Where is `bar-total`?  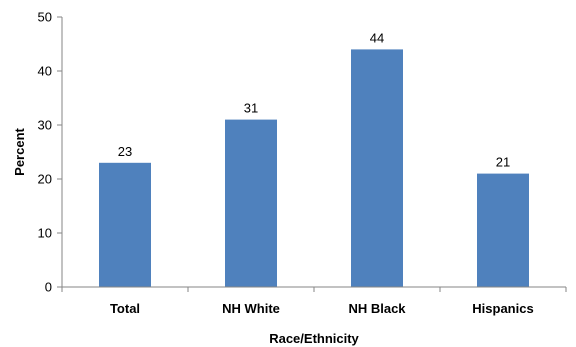 bar-total is located at coordinates (125, 224).